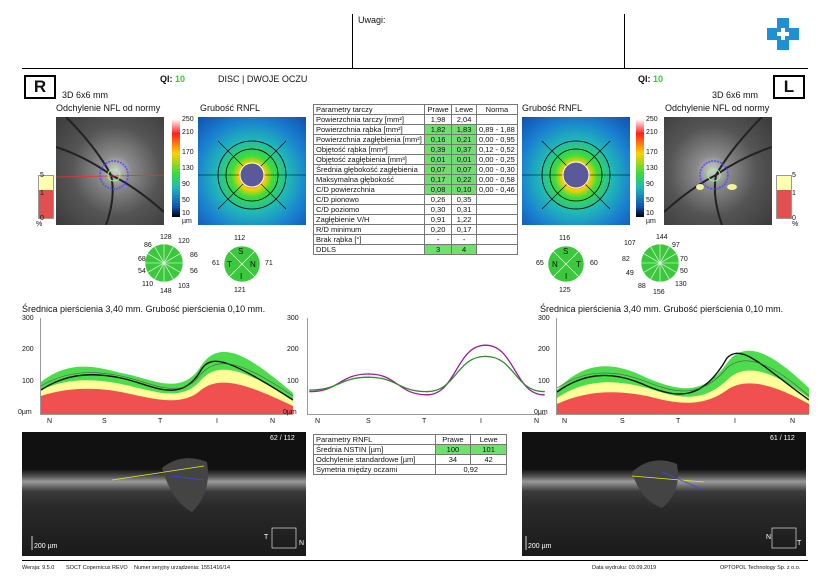  Describe the element at coordinates (760, 568) in the screenshot. I see `footer-company: OPTOPOL Technology Sp. z o.o.` at that location.